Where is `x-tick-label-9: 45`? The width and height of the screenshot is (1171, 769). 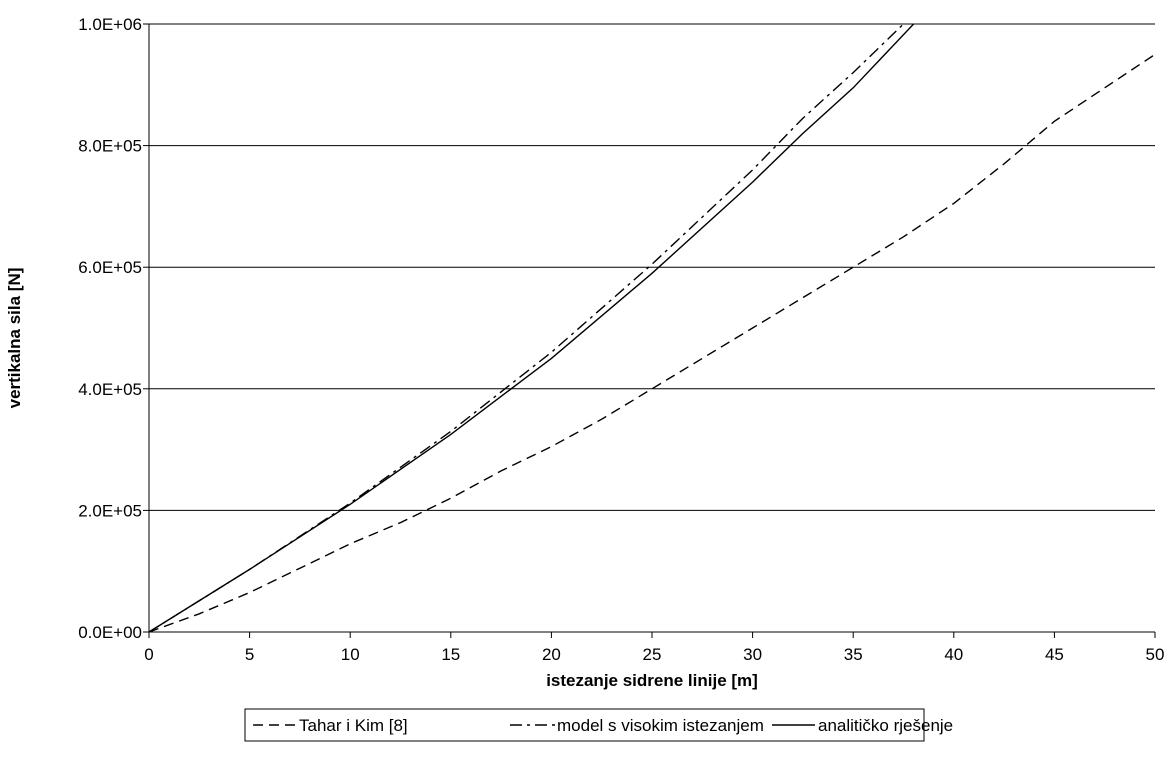
x-tick-label-9: 45 is located at coordinates (1054, 654).